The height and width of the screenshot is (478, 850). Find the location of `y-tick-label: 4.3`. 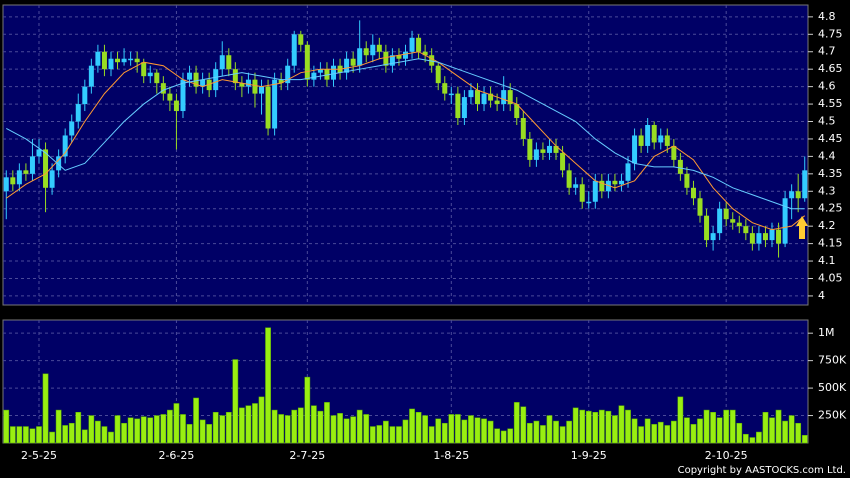

y-tick-label: 4.3 is located at coordinates (827, 190).